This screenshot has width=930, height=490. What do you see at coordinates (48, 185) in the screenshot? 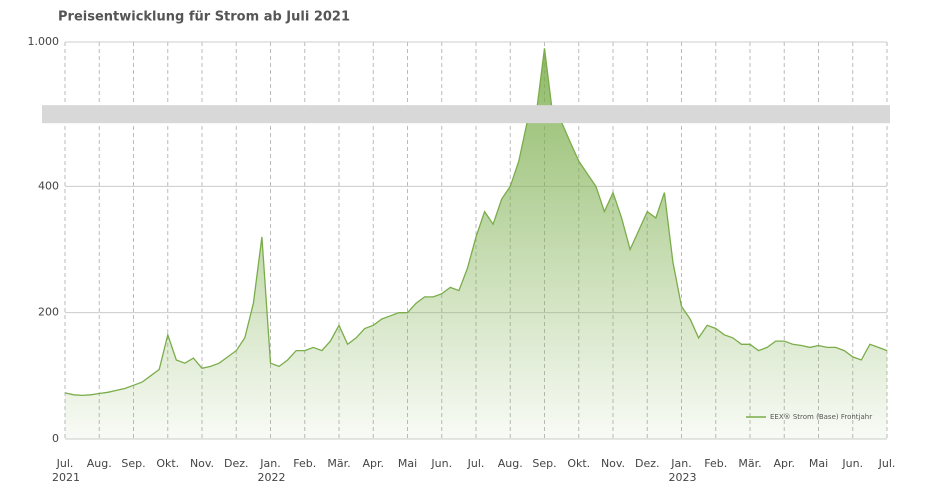
I see `y-tick-label: 400` at bounding box center [48, 185].